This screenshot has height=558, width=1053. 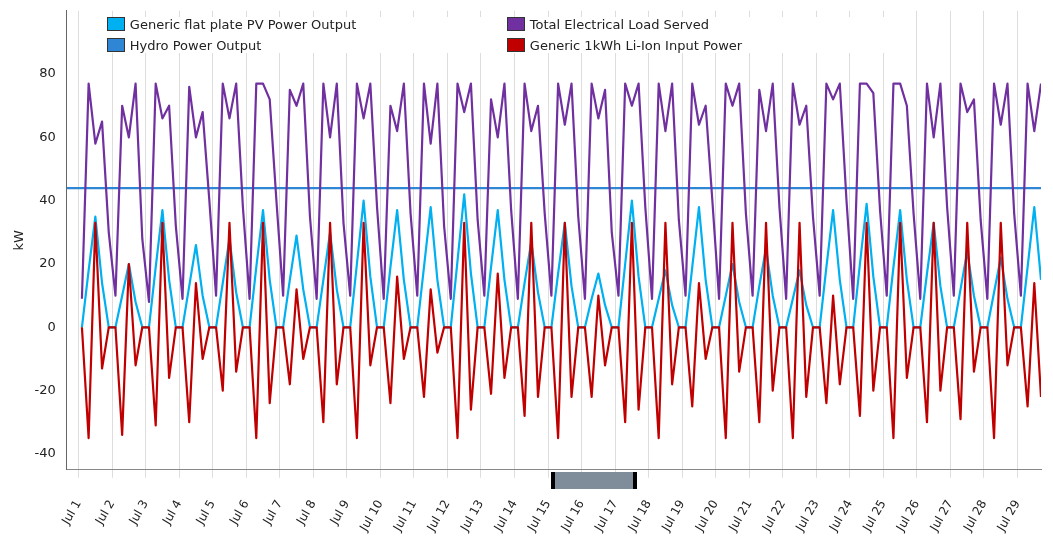 What do you see at coordinates (1008, 516) in the screenshot?
I see `x-tick-label: Jul 29` at bounding box center [1008, 516].